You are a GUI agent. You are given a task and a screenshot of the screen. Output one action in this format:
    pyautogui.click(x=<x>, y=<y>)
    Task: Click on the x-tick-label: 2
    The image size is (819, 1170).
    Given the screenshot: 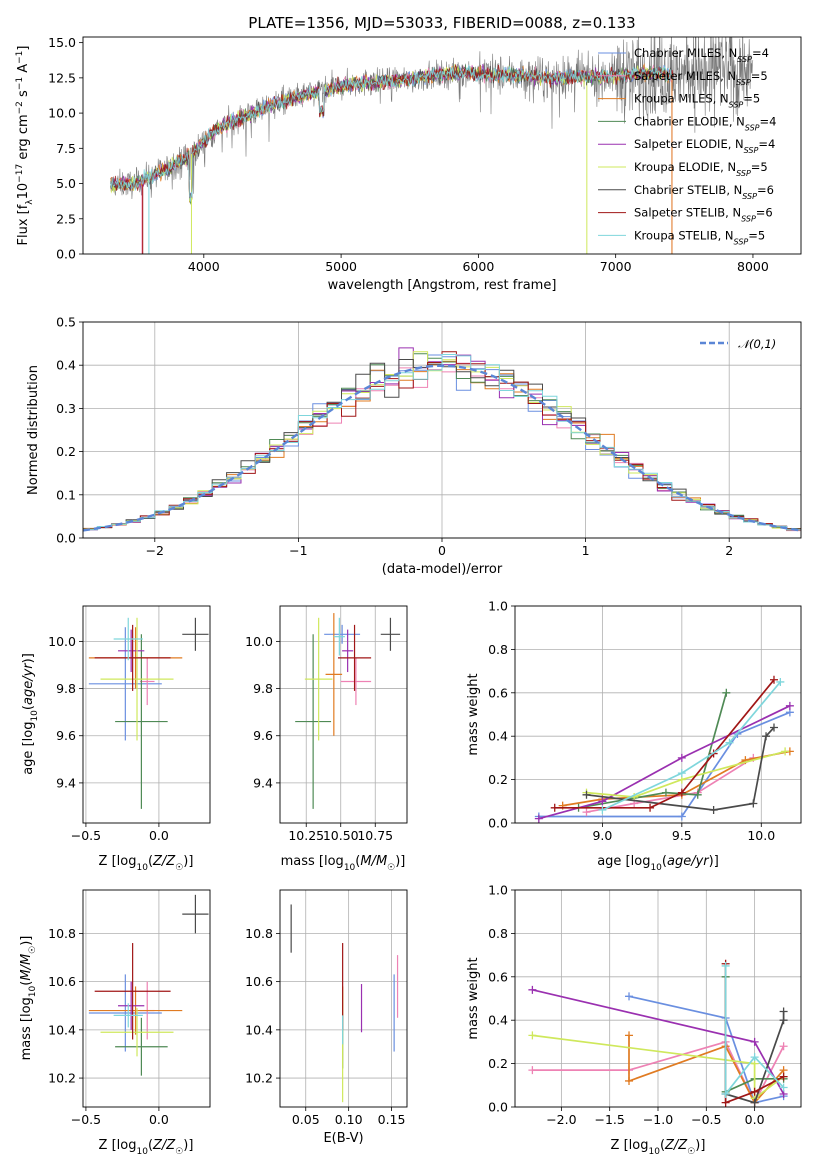 What is the action you would take?
    pyautogui.click(x=729, y=550)
    